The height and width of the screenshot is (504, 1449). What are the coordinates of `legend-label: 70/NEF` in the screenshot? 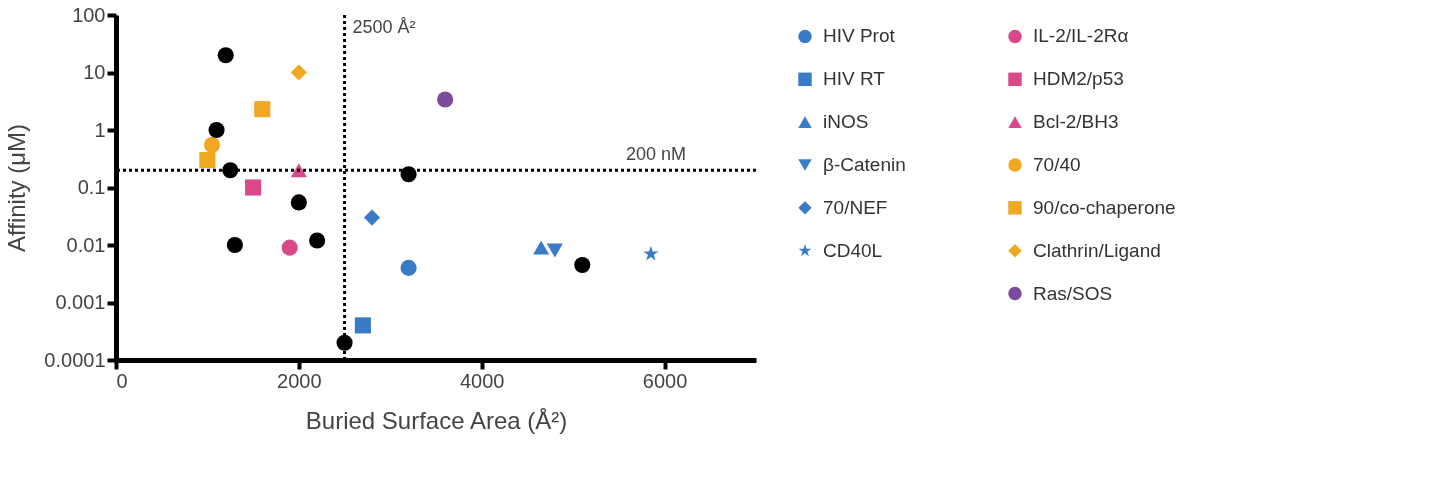 It's located at (855, 207).